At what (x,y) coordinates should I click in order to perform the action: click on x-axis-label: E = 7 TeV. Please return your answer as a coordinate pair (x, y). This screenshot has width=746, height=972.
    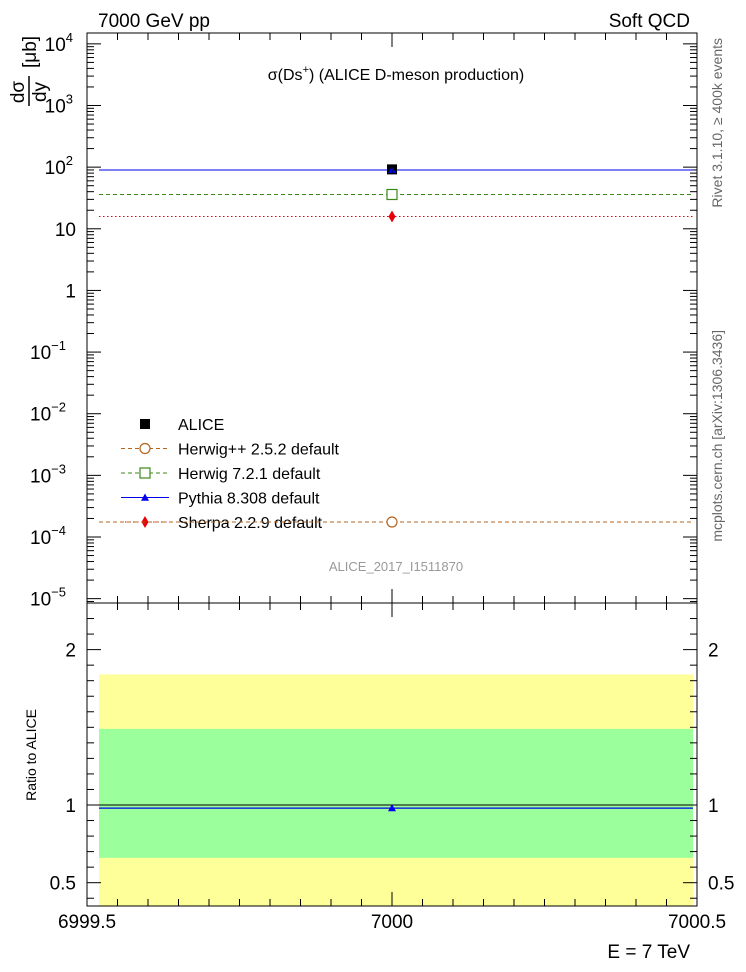
    Looking at the image, I should click on (648, 952).